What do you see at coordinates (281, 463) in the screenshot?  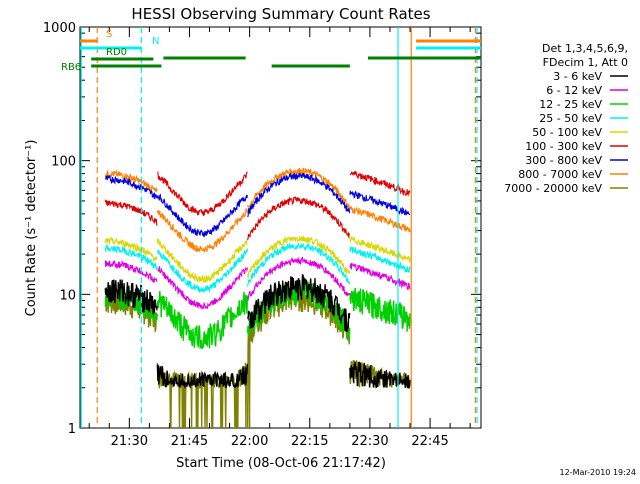 I see `x-axis-label: Start Time (08-Oct-06 21:17:42)` at bounding box center [281, 463].